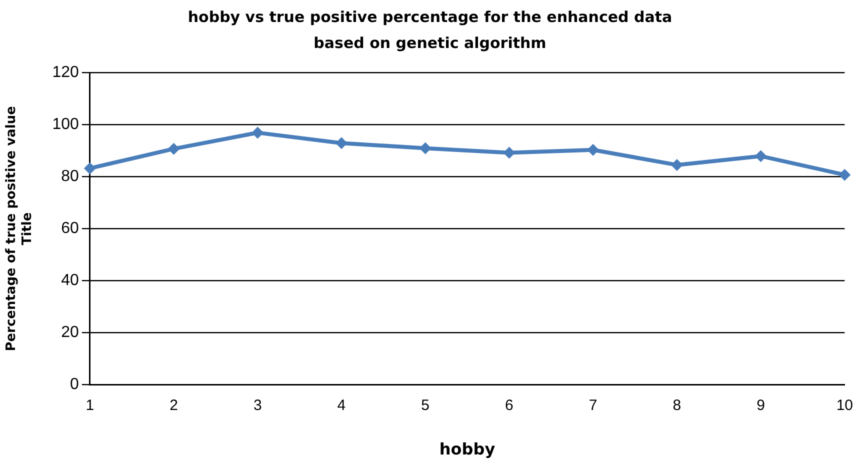 The image size is (865, 464). What do you see at coordinates (341, 405) in the screenshot?
I see `x-tick-label: 4` at bounding box center [341, 405].